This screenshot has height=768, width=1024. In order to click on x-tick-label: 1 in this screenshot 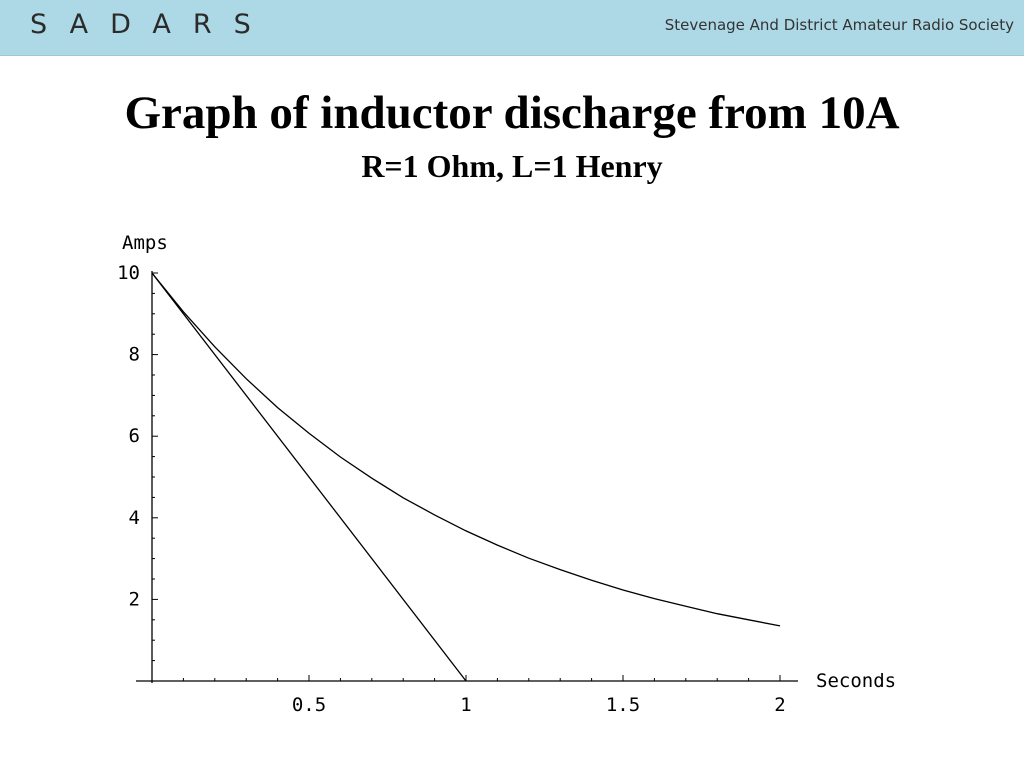, I will do `click(465, 705)`.